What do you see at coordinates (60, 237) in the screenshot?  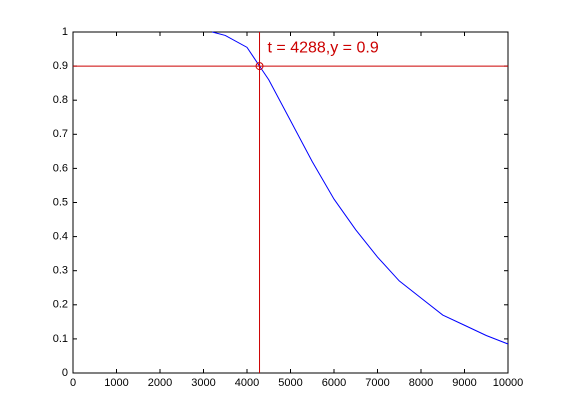 I see `y-tick-label: 0.4` at bounding box center [60, 237].